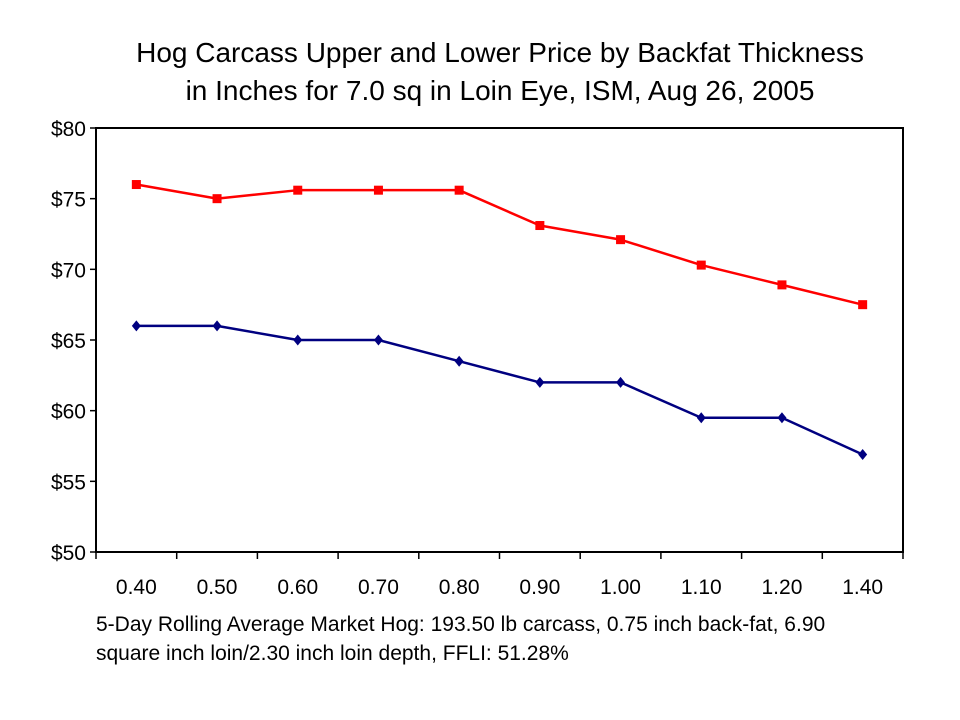  I want to click on x-tick-label: 0.60, so click(297, 587).